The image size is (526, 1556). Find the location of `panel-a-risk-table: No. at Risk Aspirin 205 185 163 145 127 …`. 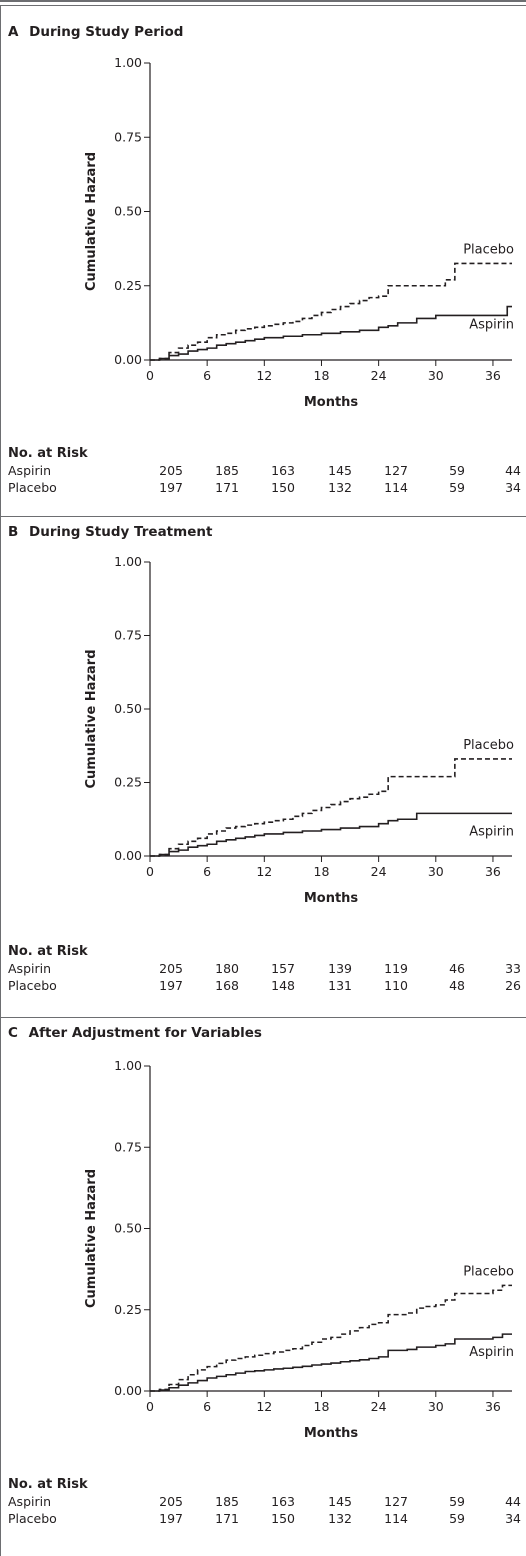

panel-a-risk-table: No. at Risk Aspirin 205 185 163 145 127 … is located at coordinates (264, 471).